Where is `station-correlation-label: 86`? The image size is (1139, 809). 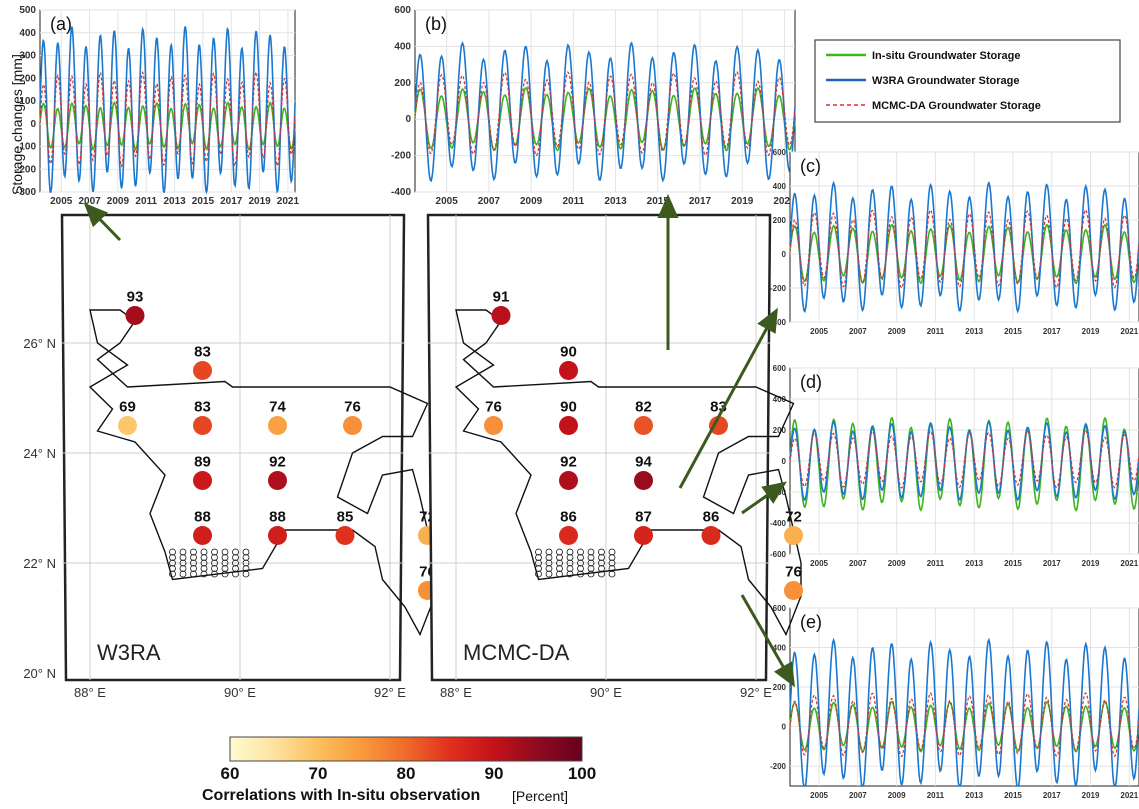 station-correlation-label: 86 is located at coordinates (568, 517).